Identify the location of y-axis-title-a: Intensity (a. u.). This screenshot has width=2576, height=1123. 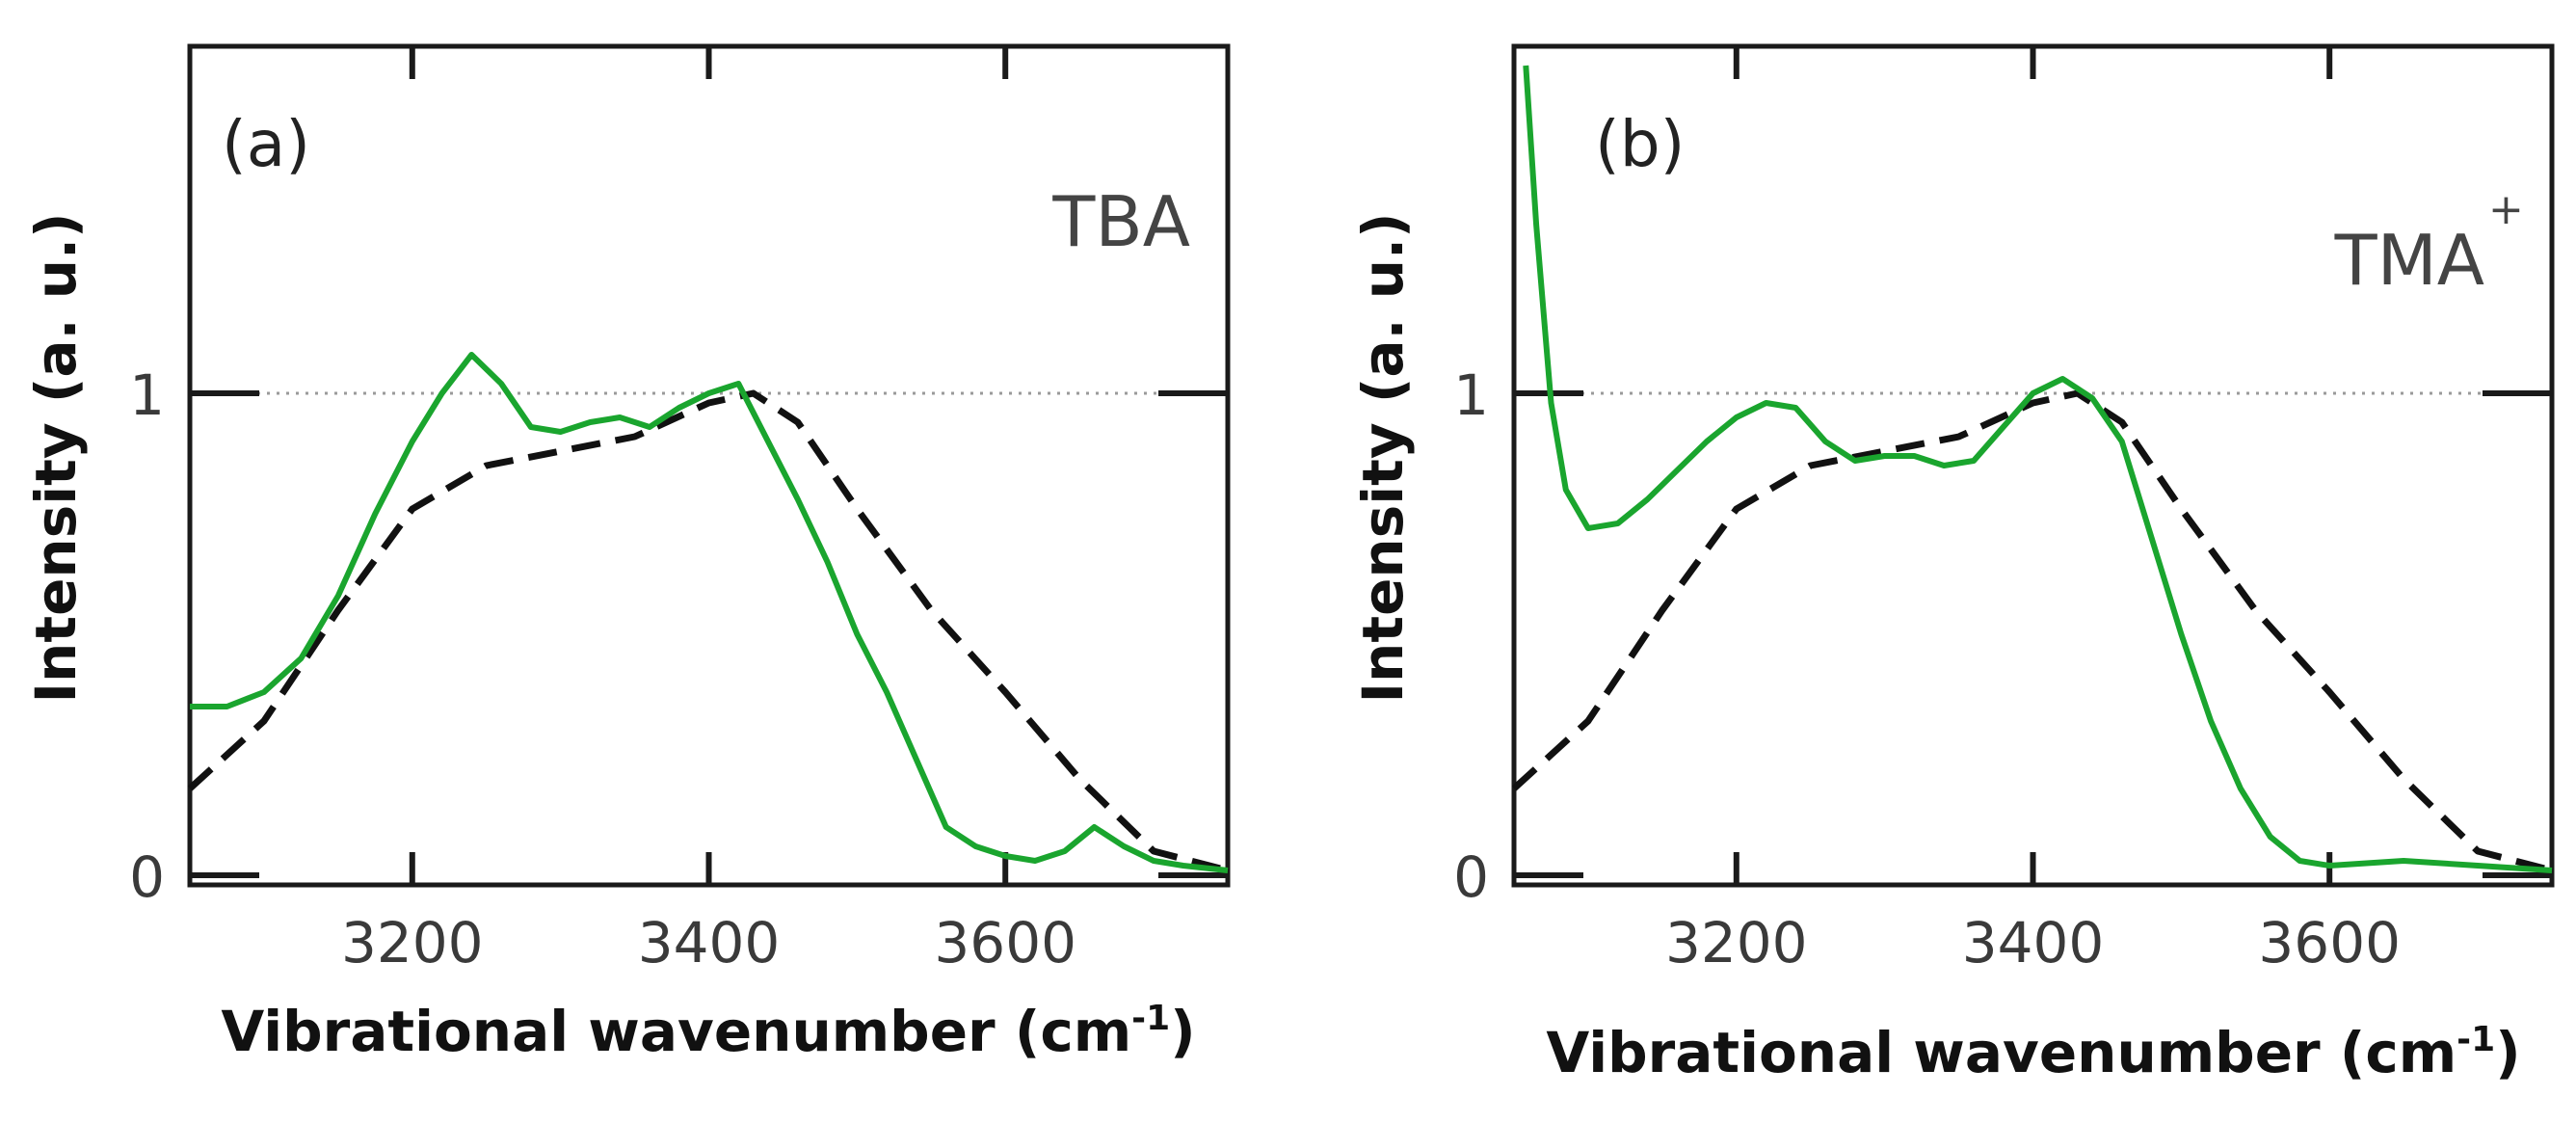
(56, 457).